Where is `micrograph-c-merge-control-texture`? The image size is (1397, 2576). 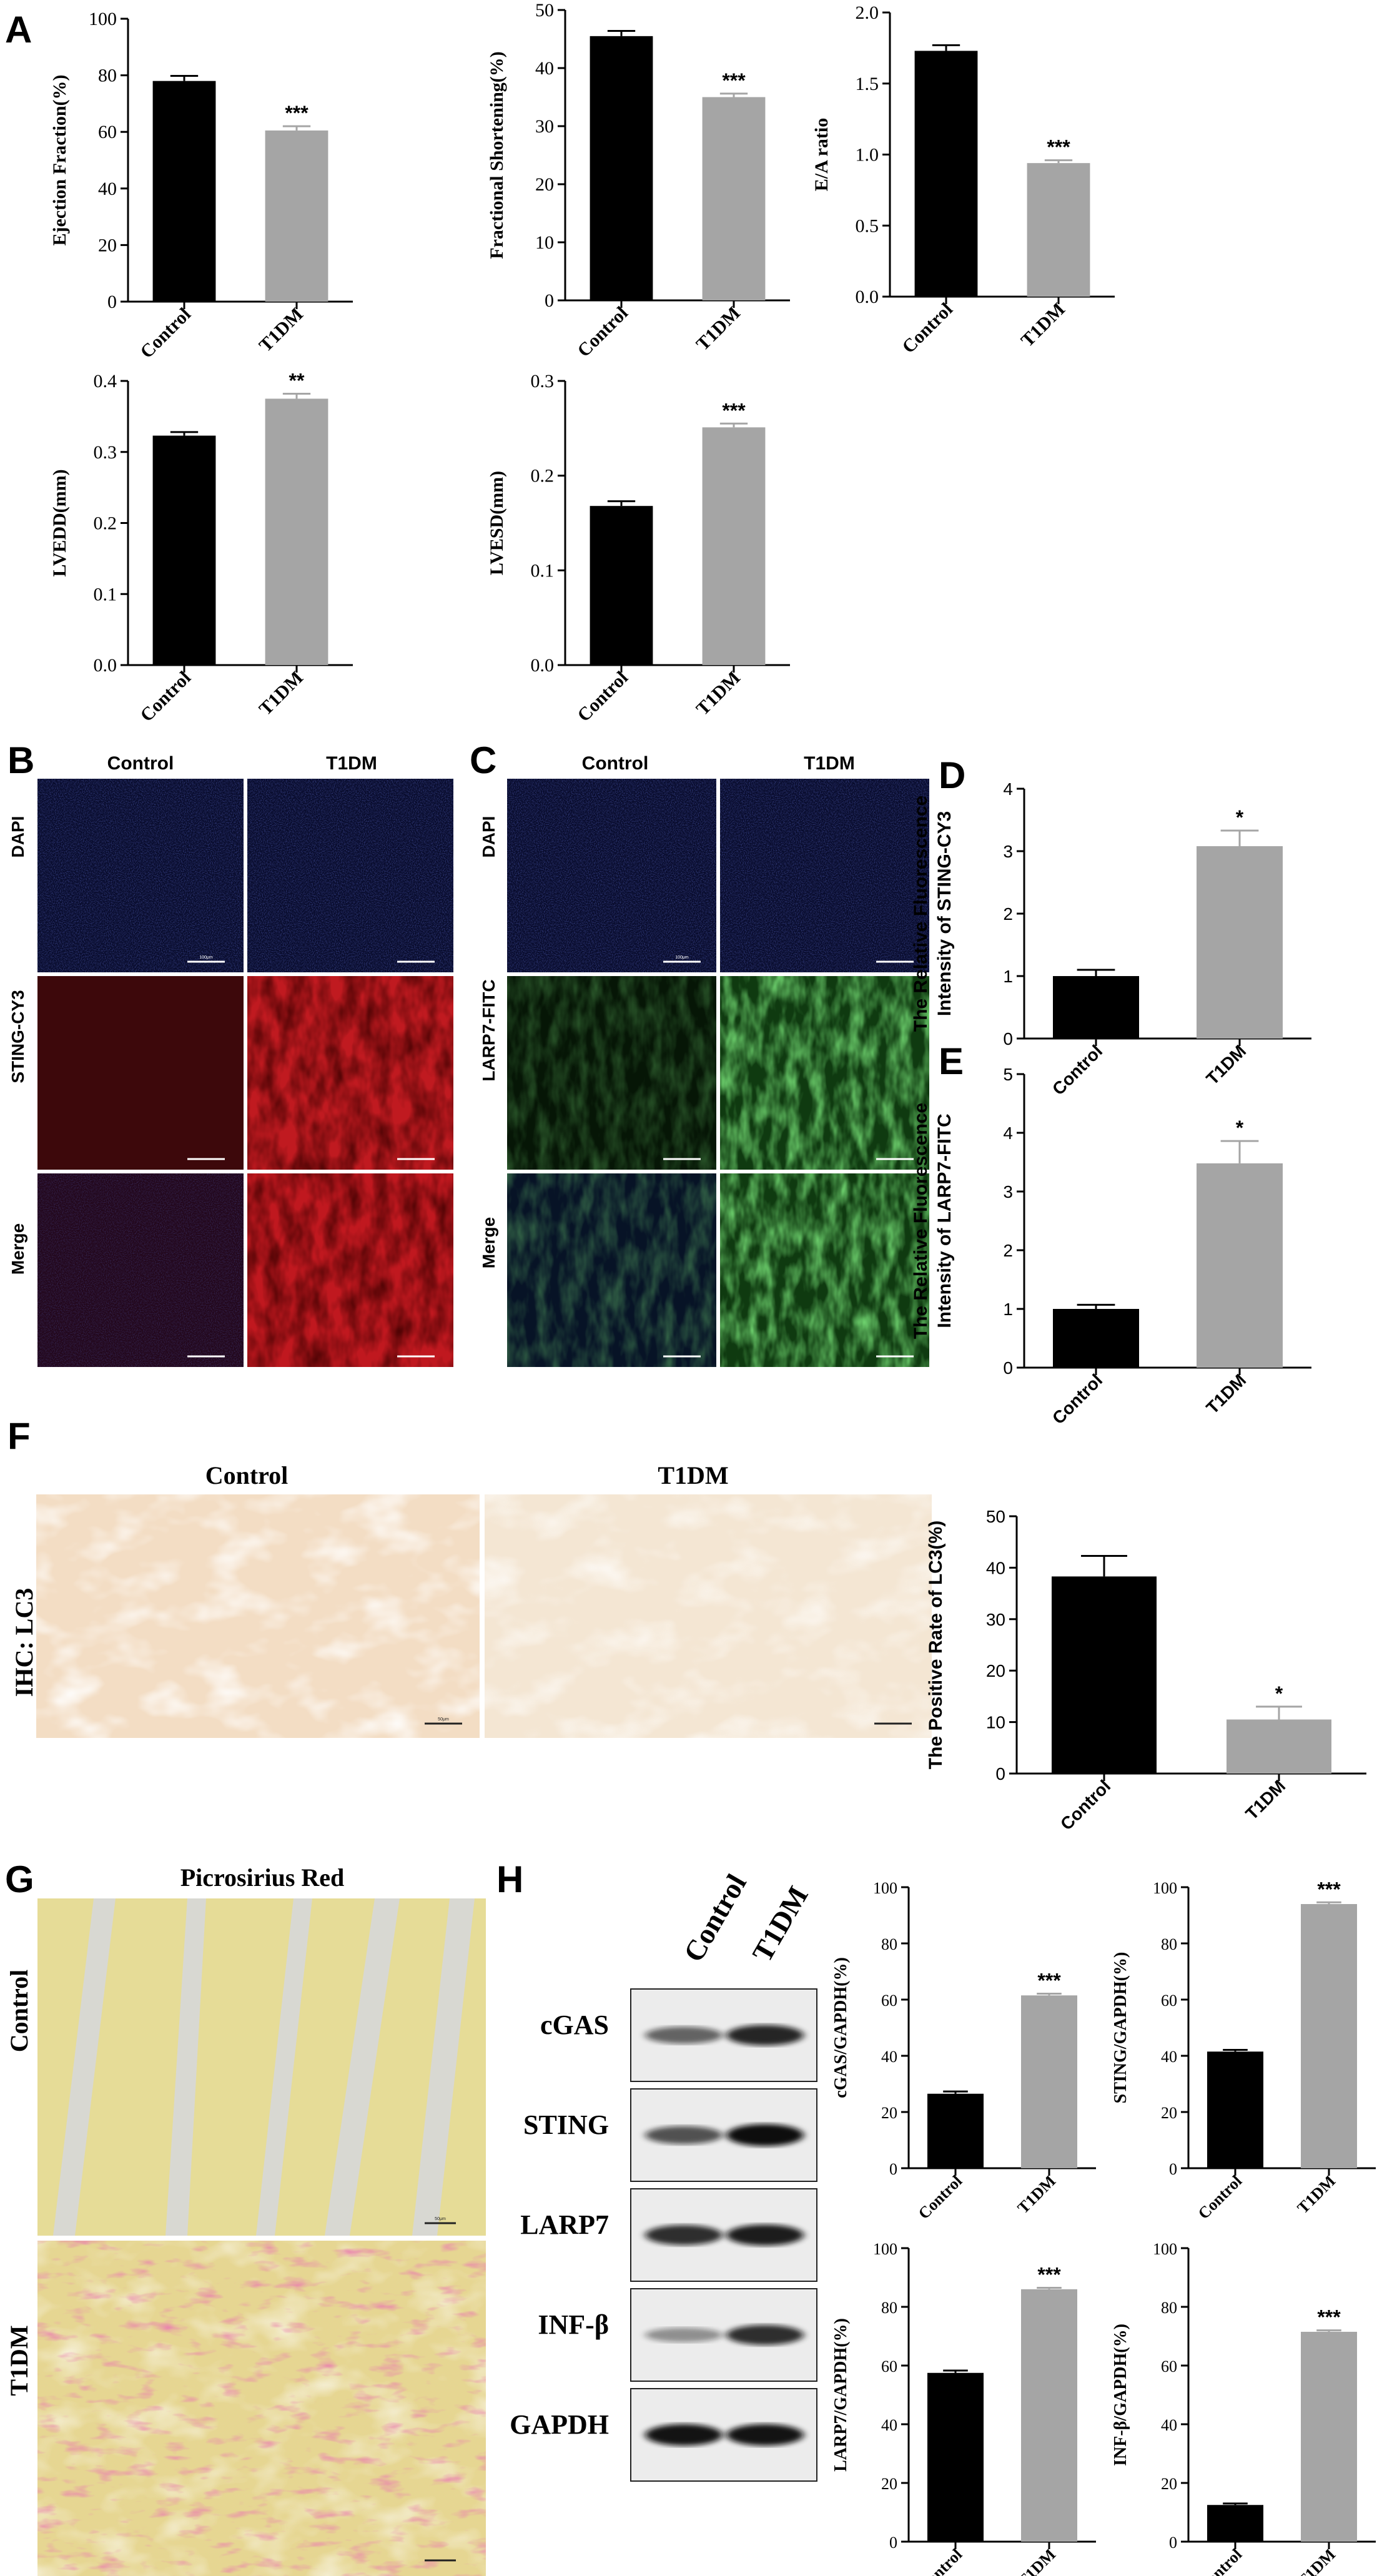
micrograph-c-merge-control-texture is located at coordinates (611, 1270).